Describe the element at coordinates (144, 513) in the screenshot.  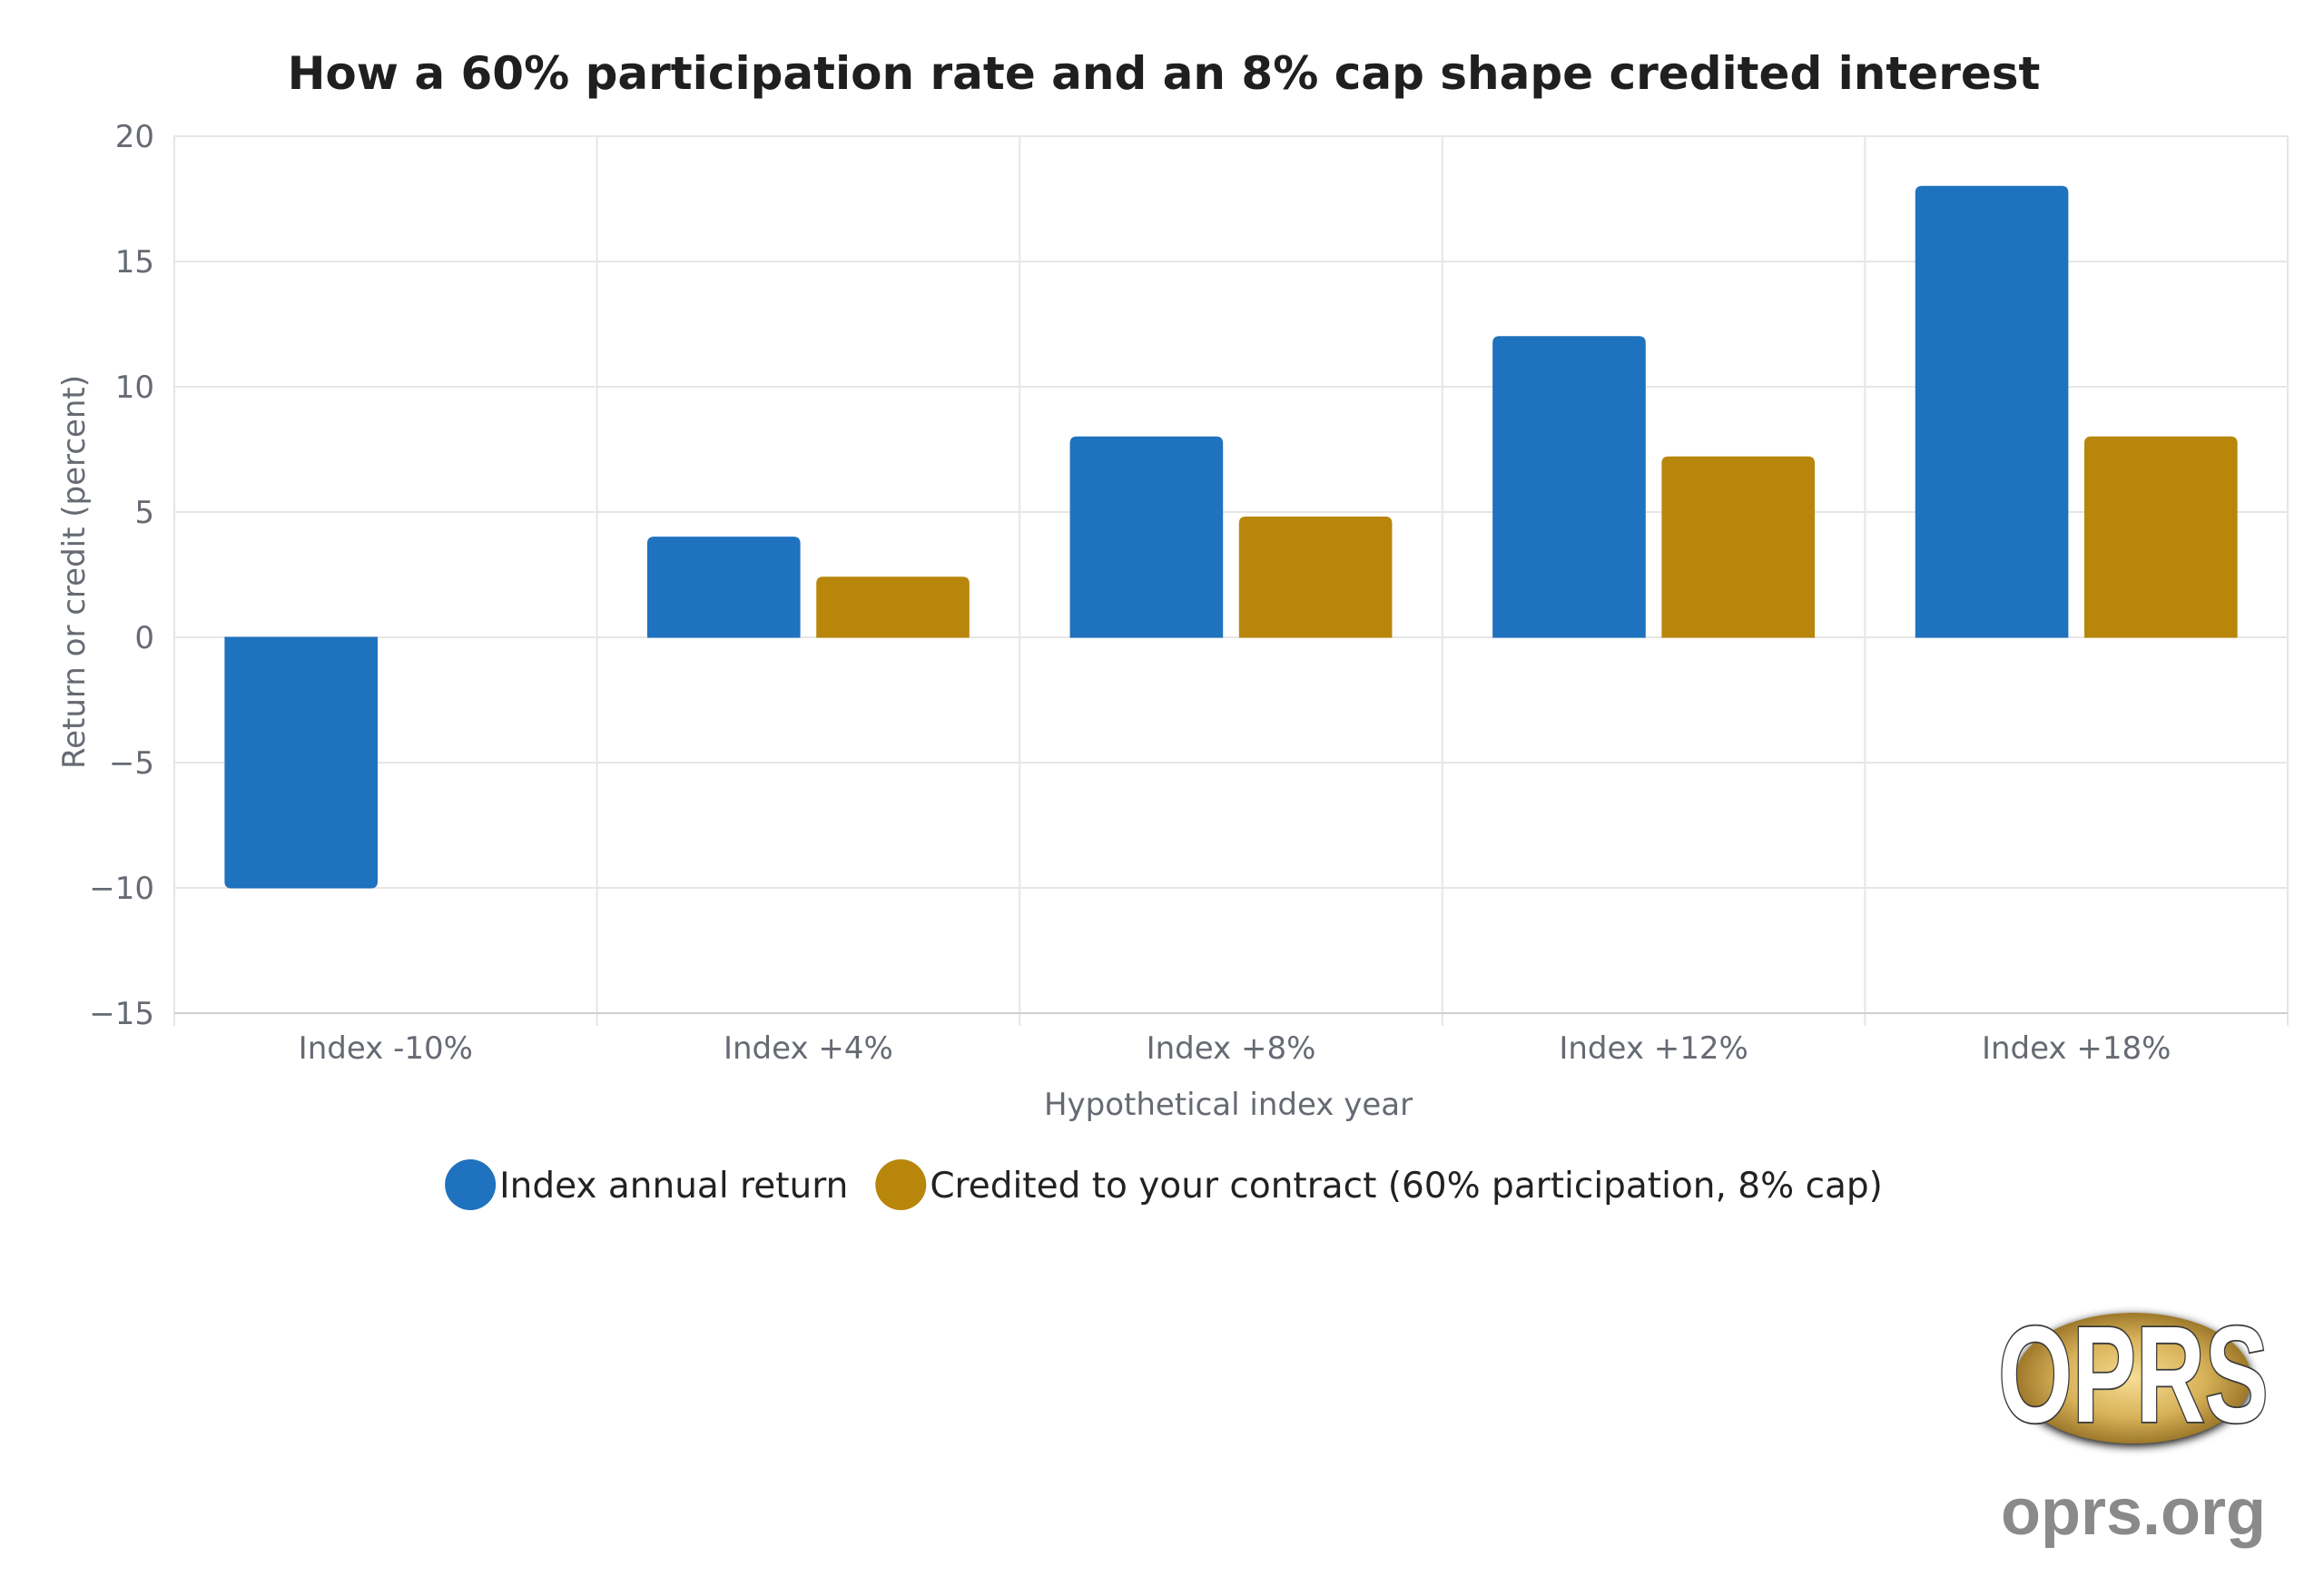
I see `y-tick-label: 5` at that location.